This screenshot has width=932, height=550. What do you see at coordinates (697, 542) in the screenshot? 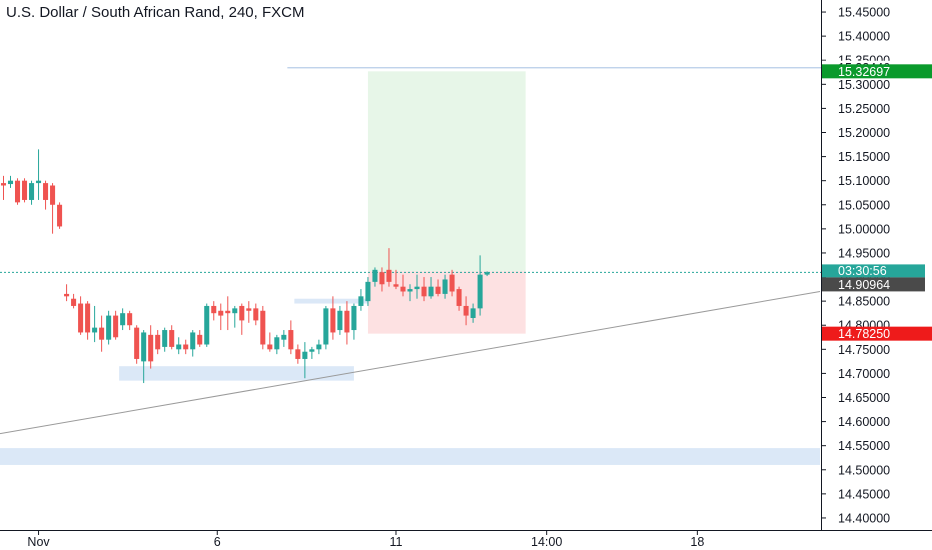
I see `x-tick-label: 18` at bounding box center [697, 542].